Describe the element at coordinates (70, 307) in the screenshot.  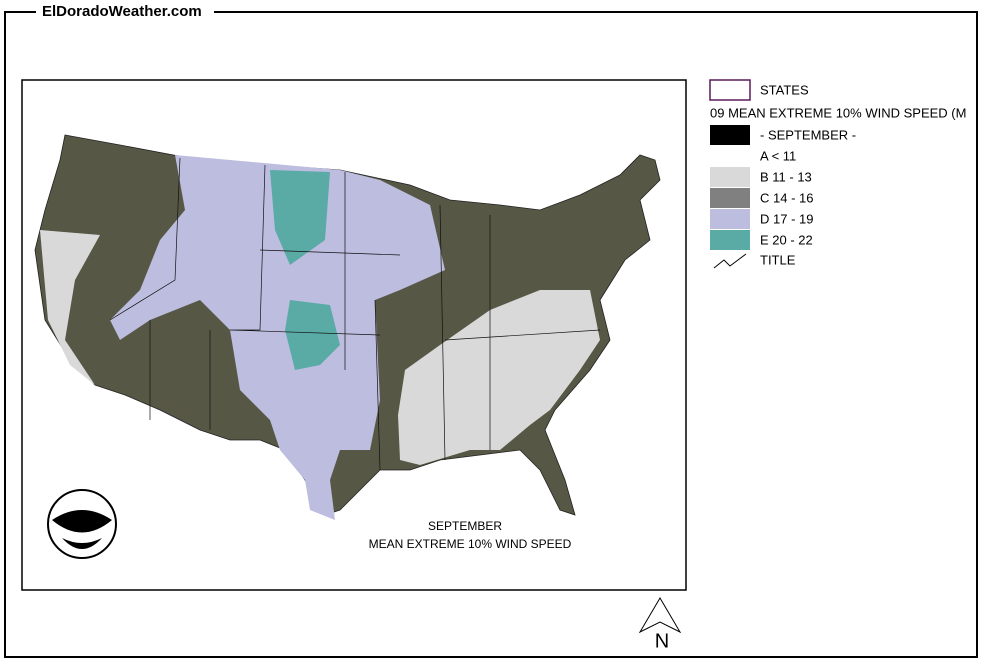
I see `zone-b-west` at that location.